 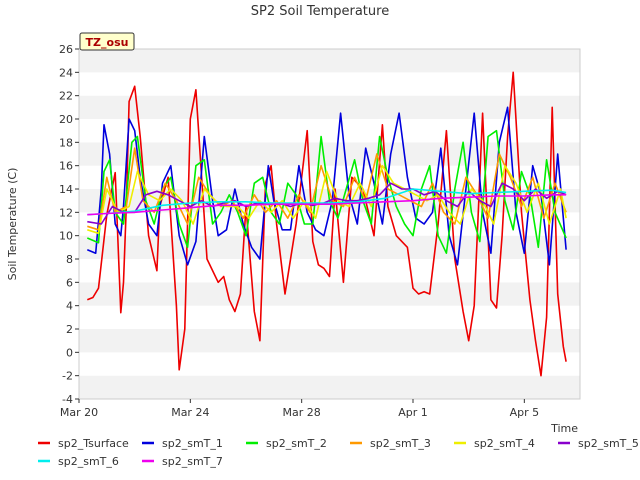 I want to click on y-tick-label: 22, so click(x=66, y=96).